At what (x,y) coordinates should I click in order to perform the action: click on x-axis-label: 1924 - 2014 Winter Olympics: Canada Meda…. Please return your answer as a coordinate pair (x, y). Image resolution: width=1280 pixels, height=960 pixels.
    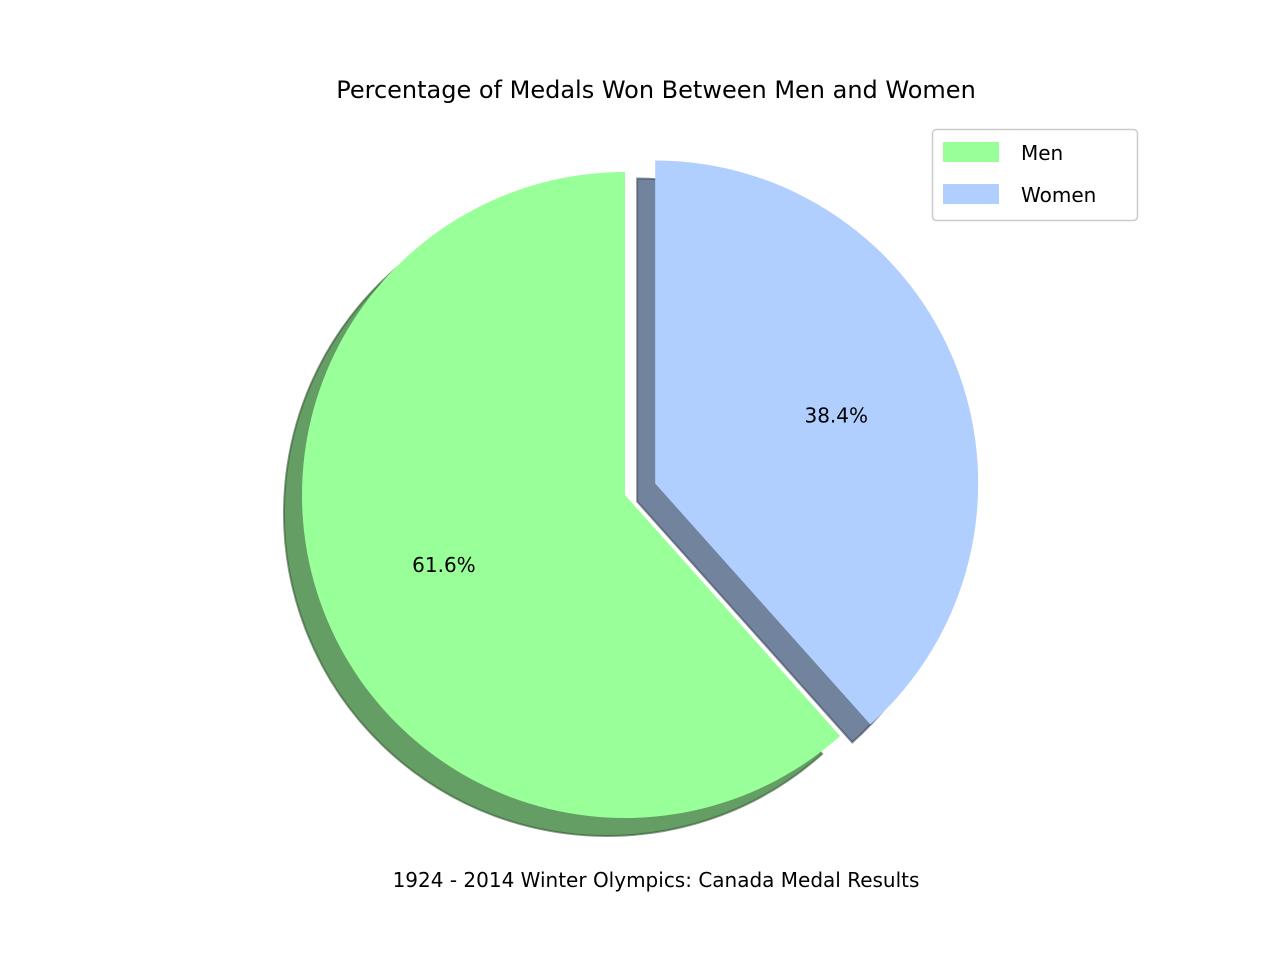
    Looking at the image, I should click on (656, 880).